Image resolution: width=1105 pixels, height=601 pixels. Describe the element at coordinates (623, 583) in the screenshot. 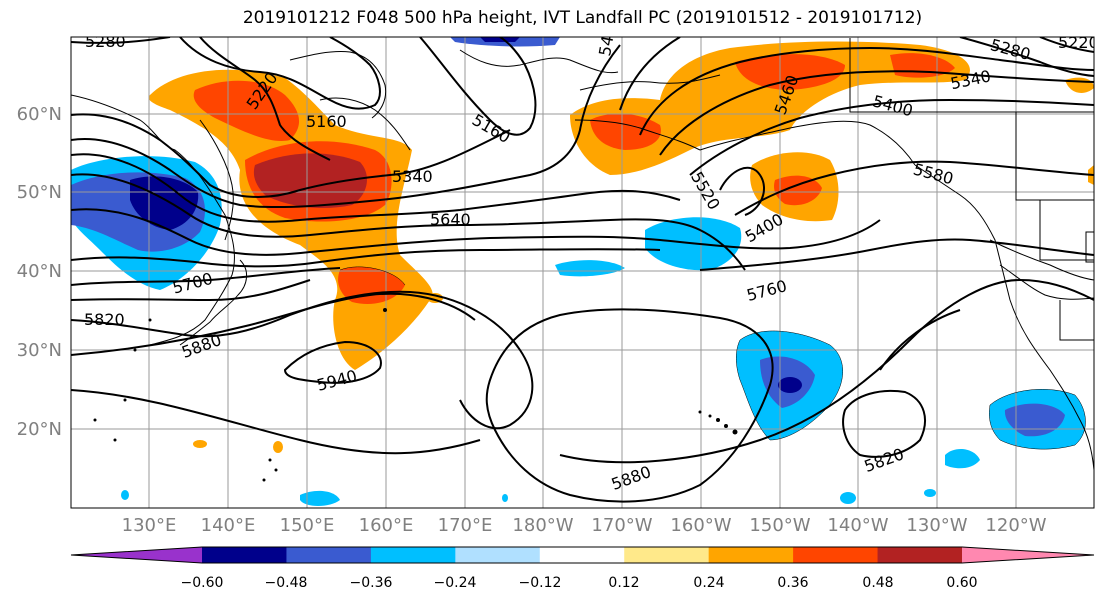

I see `colorbar-tick-label: 0.12` at that location.